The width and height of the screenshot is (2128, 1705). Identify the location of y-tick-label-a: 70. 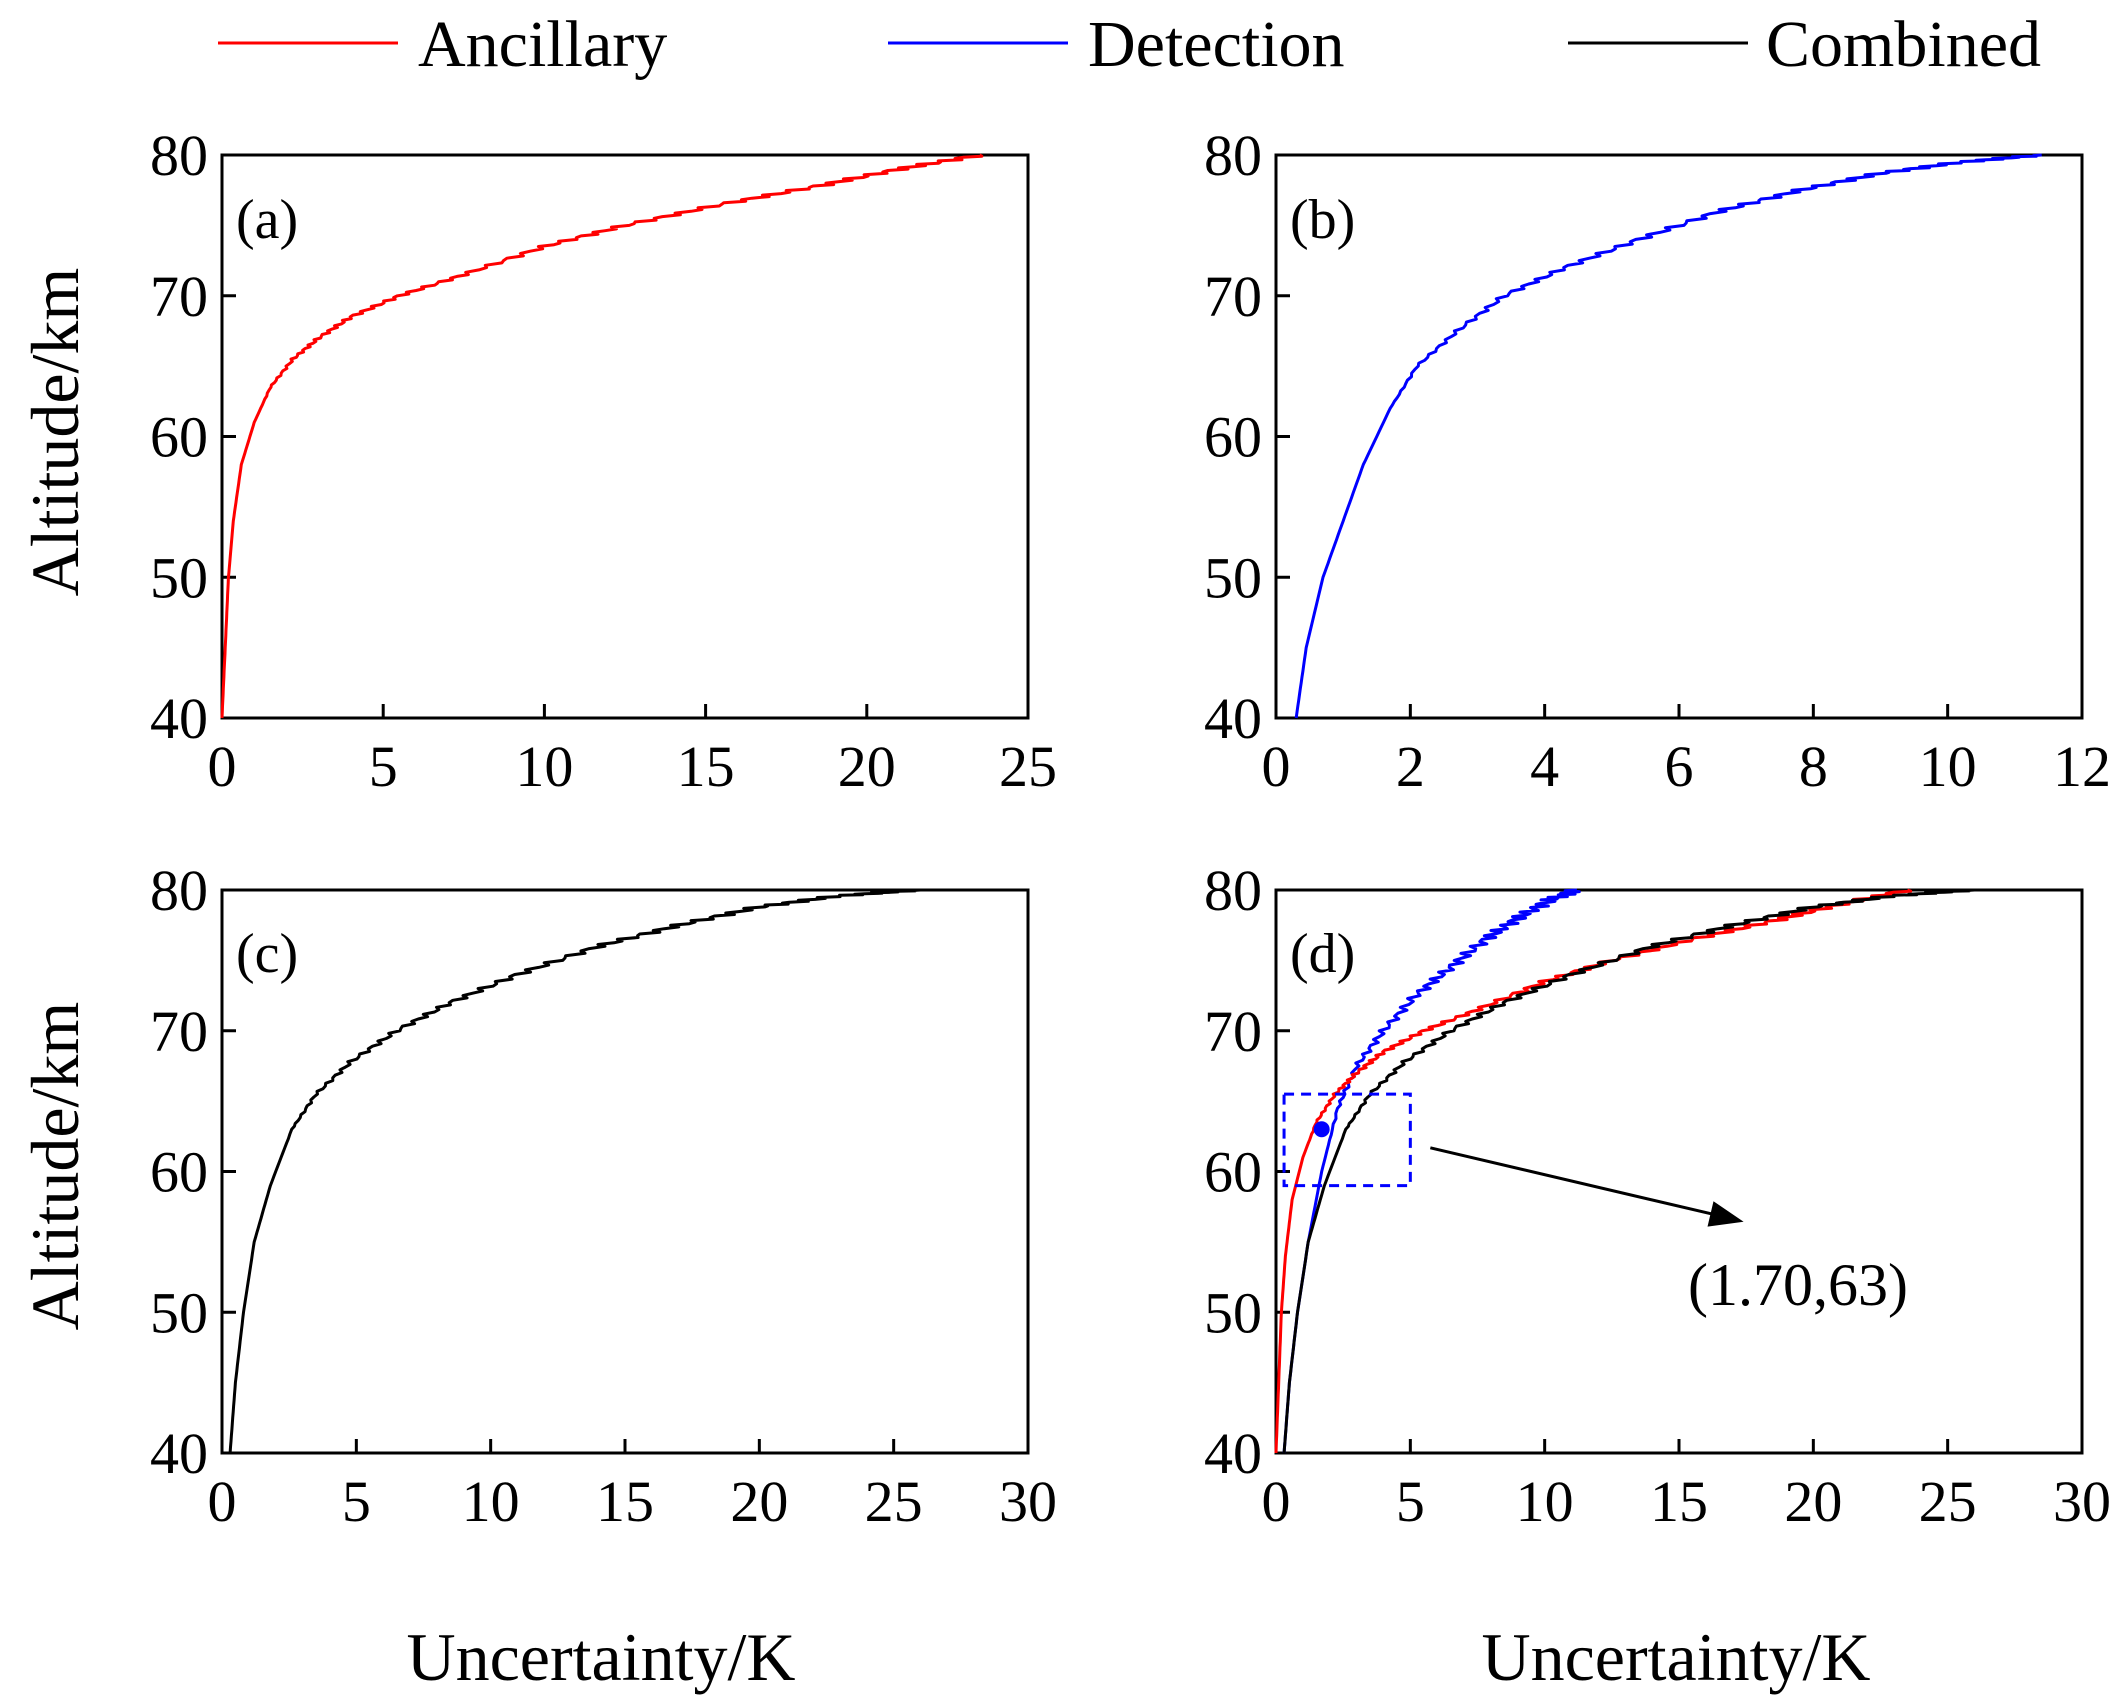
(179, 296).